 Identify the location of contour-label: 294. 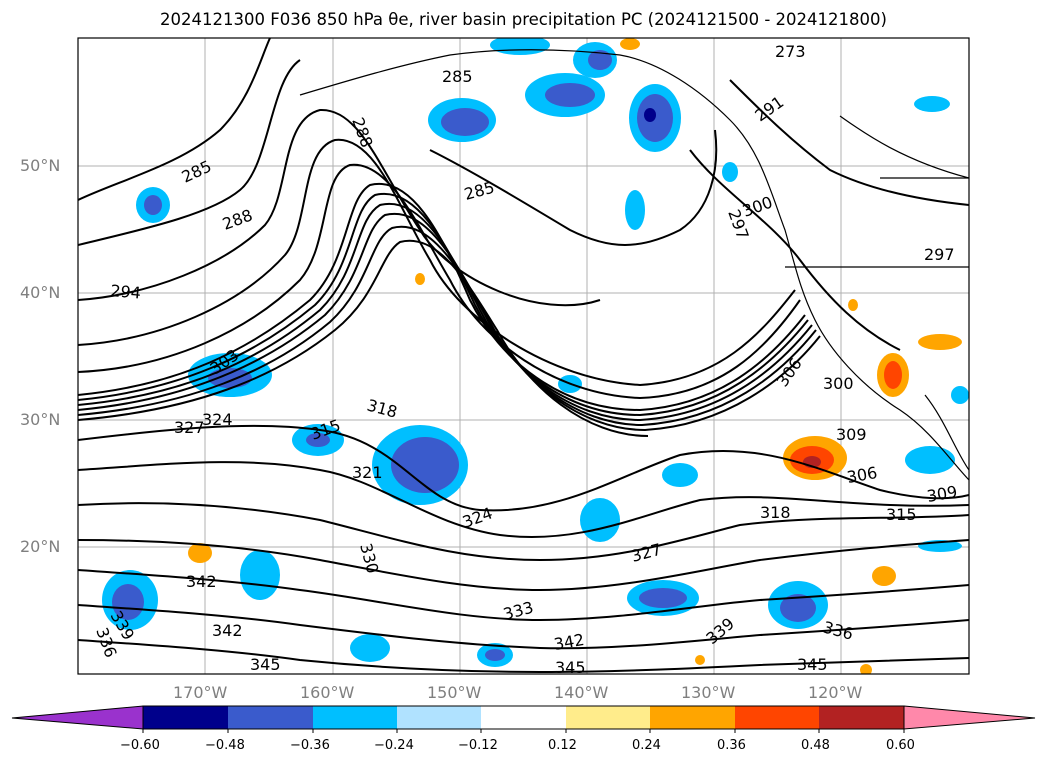
(126, 292).